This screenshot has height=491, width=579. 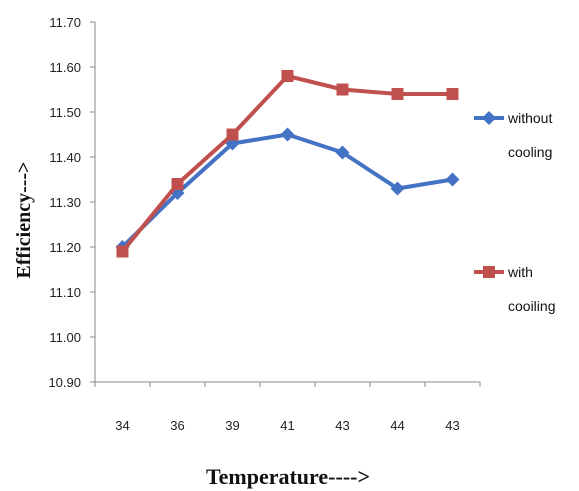 What do you see at coordinates (287, 425) in the screenshot?
I see `x-tick-label: 41` at bounding box center [287, 425].